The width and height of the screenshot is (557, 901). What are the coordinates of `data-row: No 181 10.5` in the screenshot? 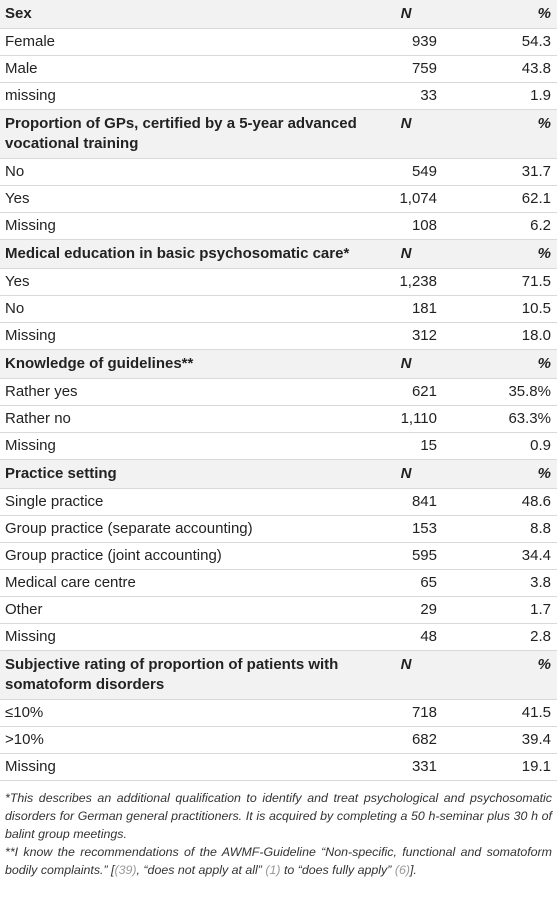 It's located at (278, 309).